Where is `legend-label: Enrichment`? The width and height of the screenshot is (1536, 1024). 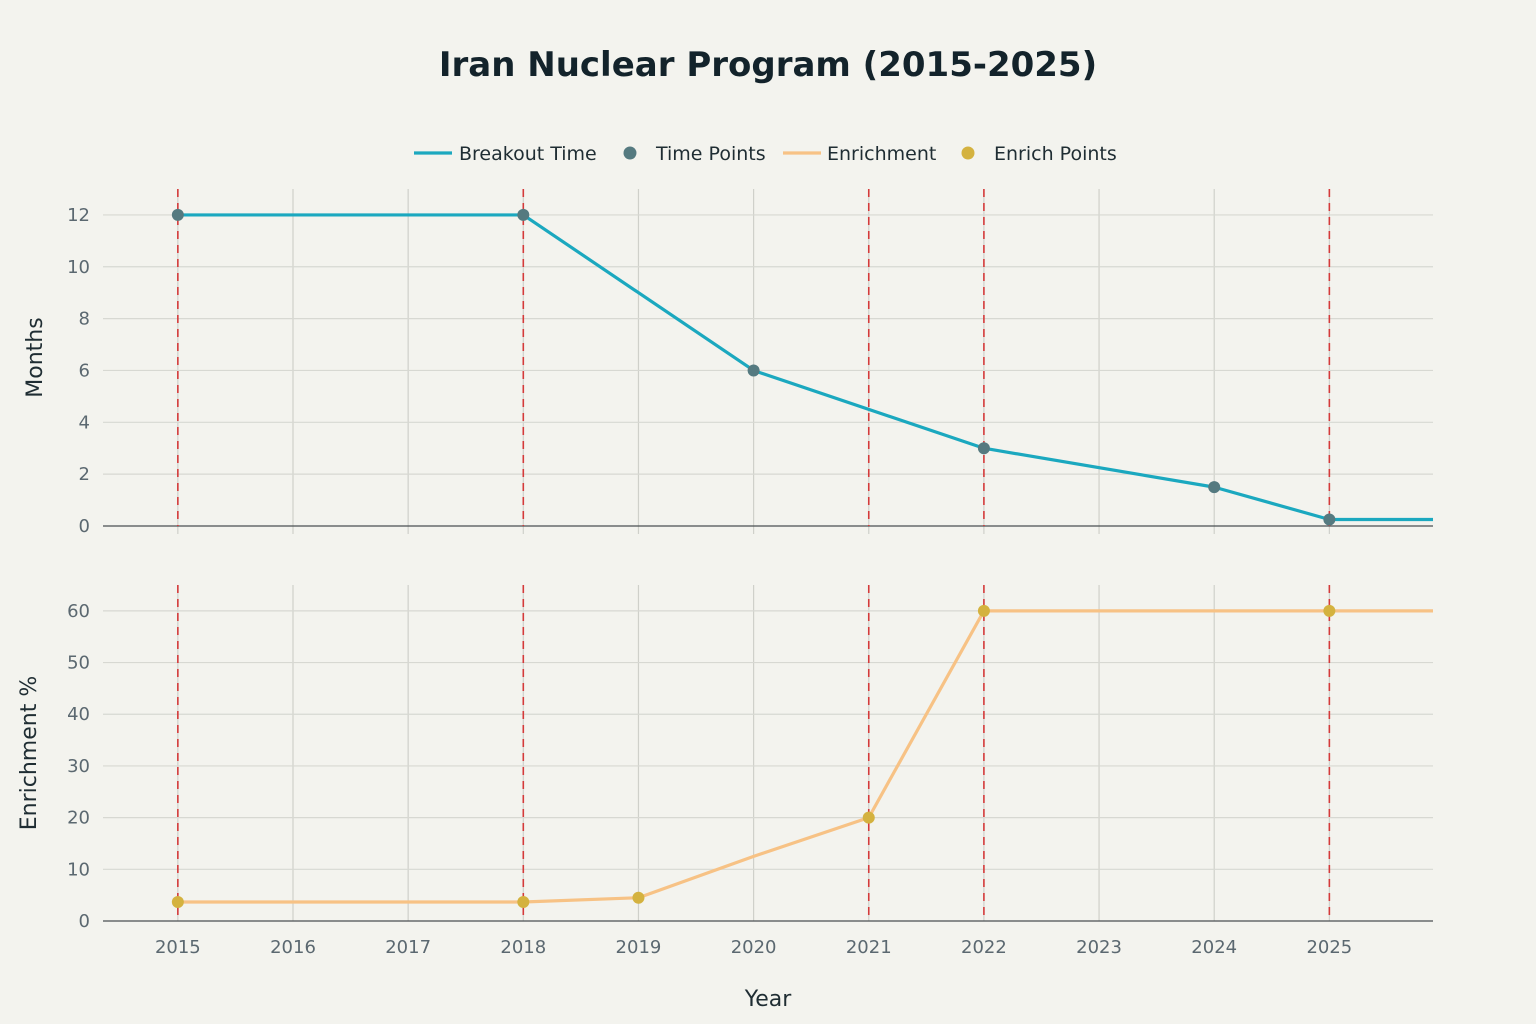 legend-label: Enrichment is located at coordinates (881, 154).